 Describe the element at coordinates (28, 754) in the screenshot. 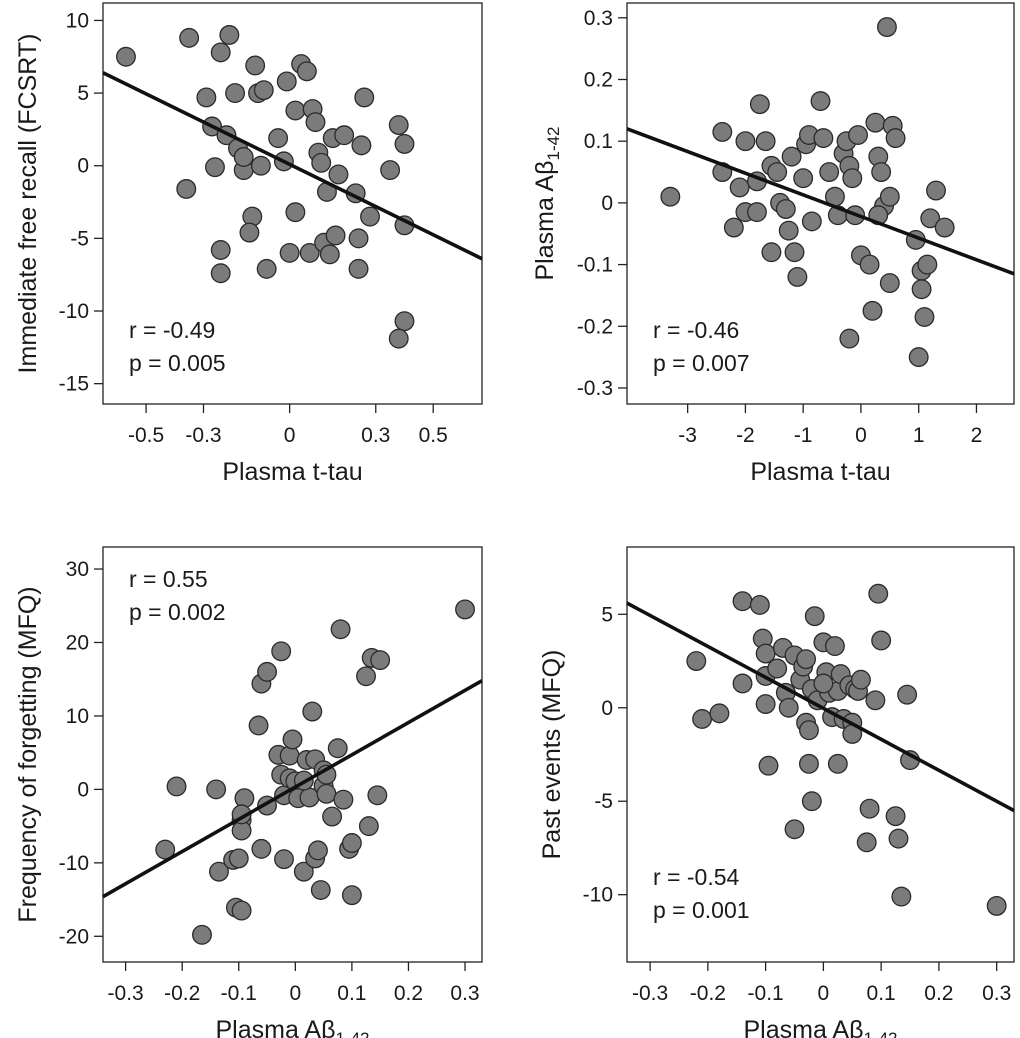

I see `y-axis-label: Frequency of forgetting (MFQ)` at that location.